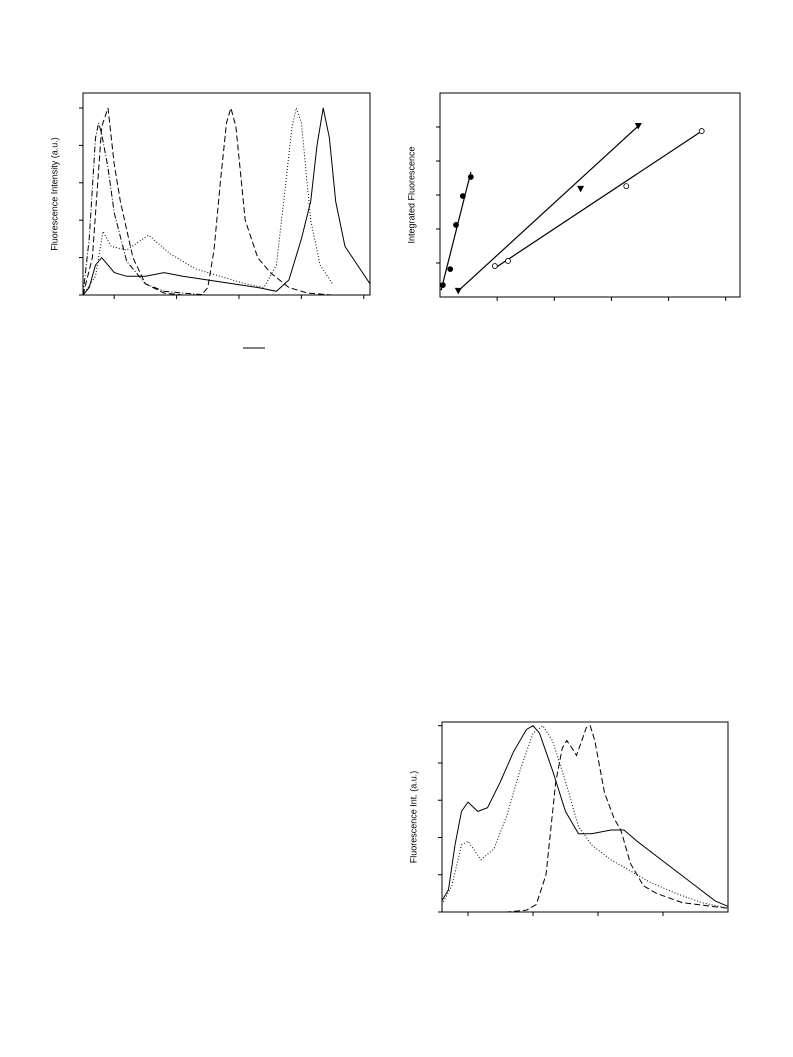  Describe the element at coordinates (411, 194) in the screenshot. I see `y-axis-label: Integrated Fluorescence` at that location.